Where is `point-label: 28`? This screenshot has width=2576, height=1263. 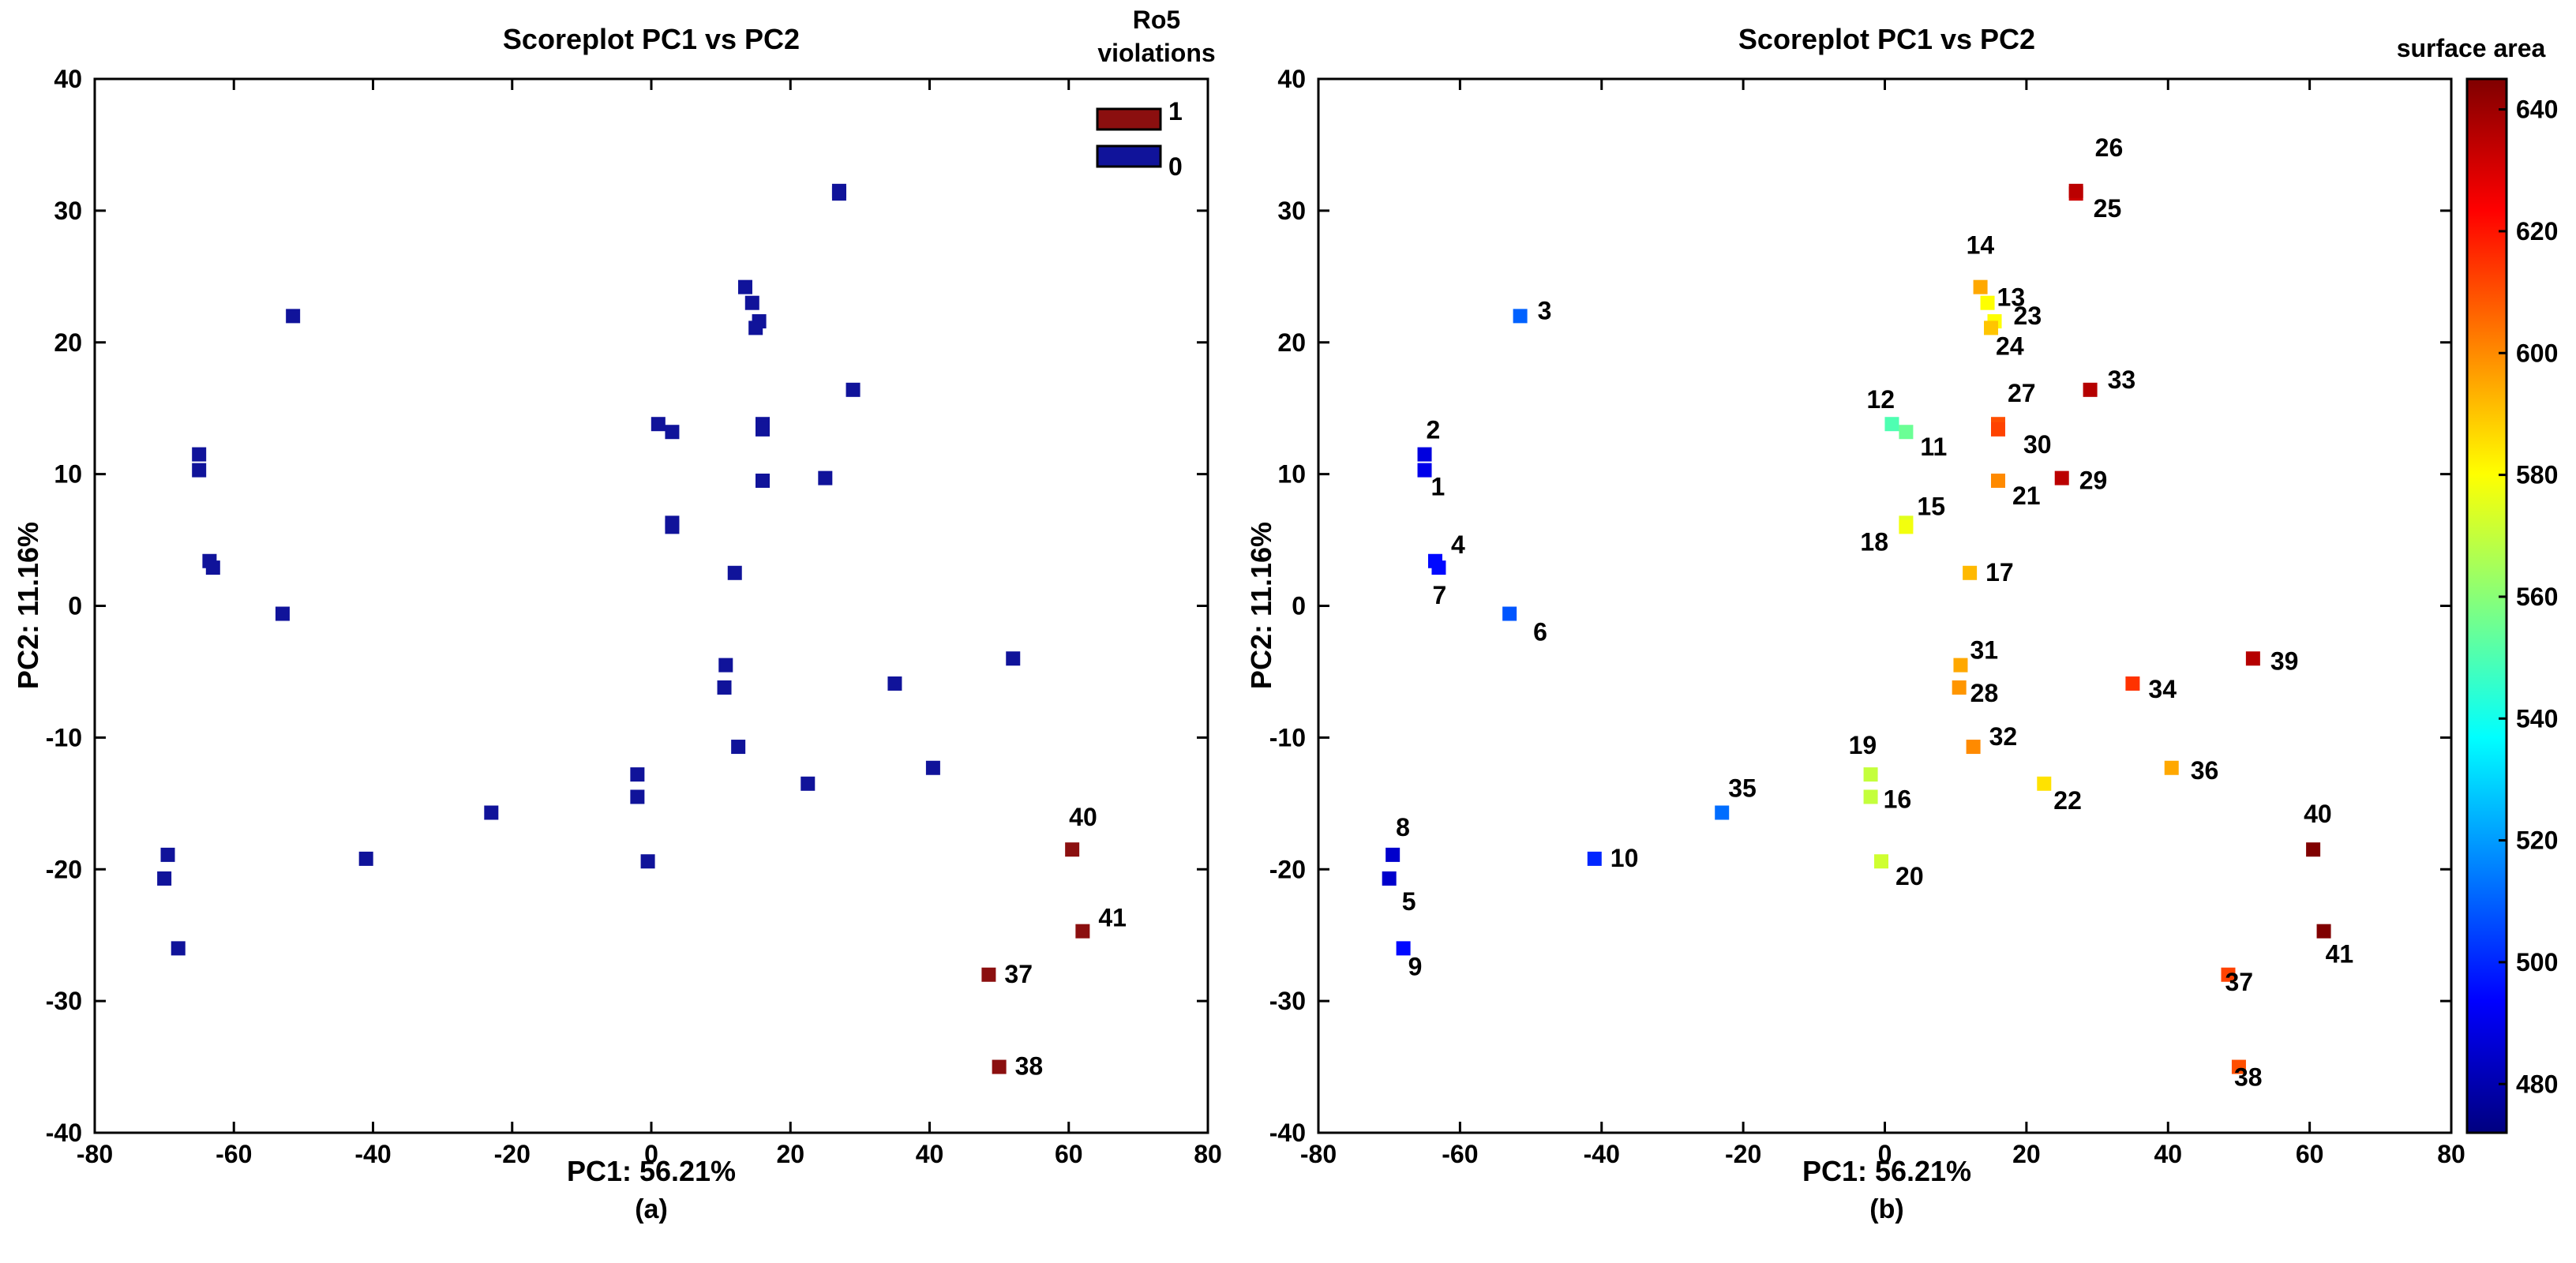
point-label: 28 is located at coordinates (1985, 693).